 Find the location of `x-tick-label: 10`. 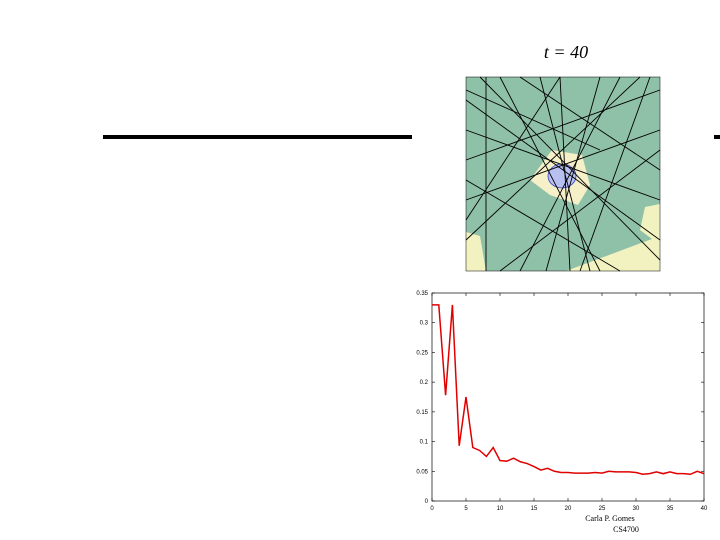

x-tick-label: 10 is located at coordinates (500, 509).